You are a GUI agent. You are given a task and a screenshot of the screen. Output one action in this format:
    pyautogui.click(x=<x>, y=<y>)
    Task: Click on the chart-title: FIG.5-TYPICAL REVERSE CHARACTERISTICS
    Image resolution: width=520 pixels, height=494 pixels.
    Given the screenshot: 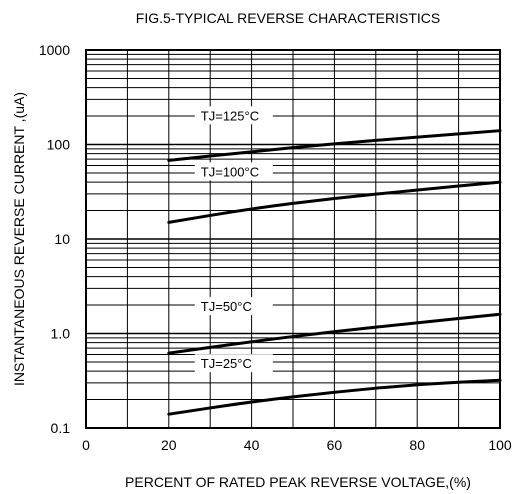 What is the action you would take?
    pyautogui.click(x=288, y=18)
    